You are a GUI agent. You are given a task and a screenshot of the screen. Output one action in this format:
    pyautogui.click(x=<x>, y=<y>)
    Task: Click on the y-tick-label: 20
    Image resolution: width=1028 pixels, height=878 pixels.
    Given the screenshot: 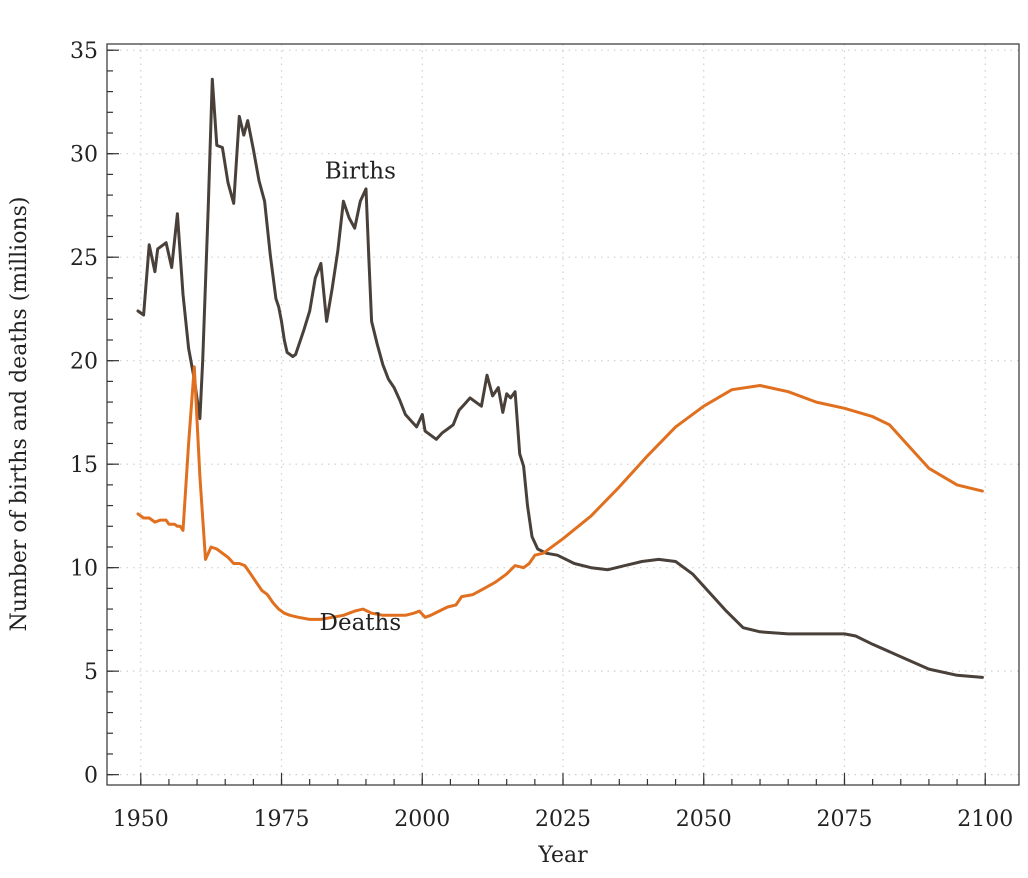 What is the action you would take?
    pyautogui.click(x=84, y=362)
    